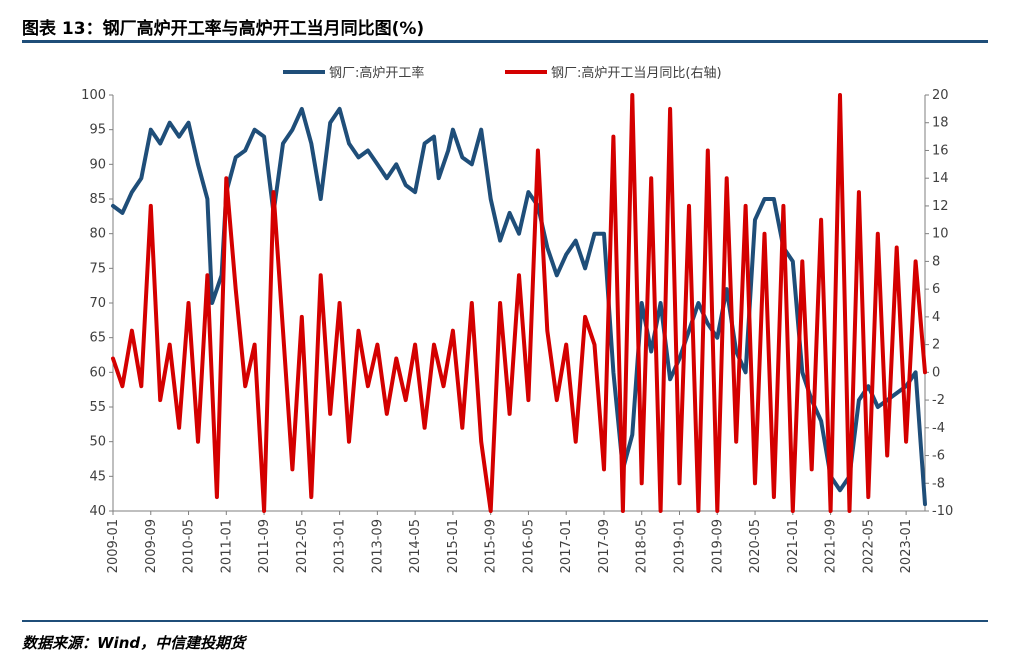 The height and width of the screenshot is (668, 1026). Describe the element at coordinates (505, 621) in the screenshot. I see `footer-rule` at that location.